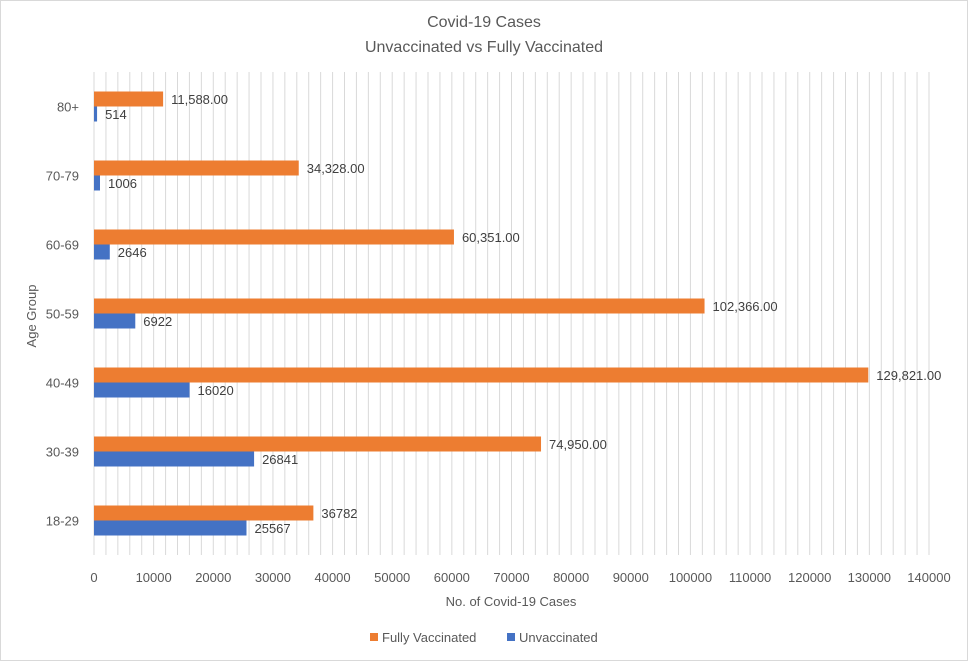 This screenshot has width=968, height=661. What do you see at coordinates (272, 528) in the screenshot?
I see `data-label: 25567` at bounding box center [272, 528].